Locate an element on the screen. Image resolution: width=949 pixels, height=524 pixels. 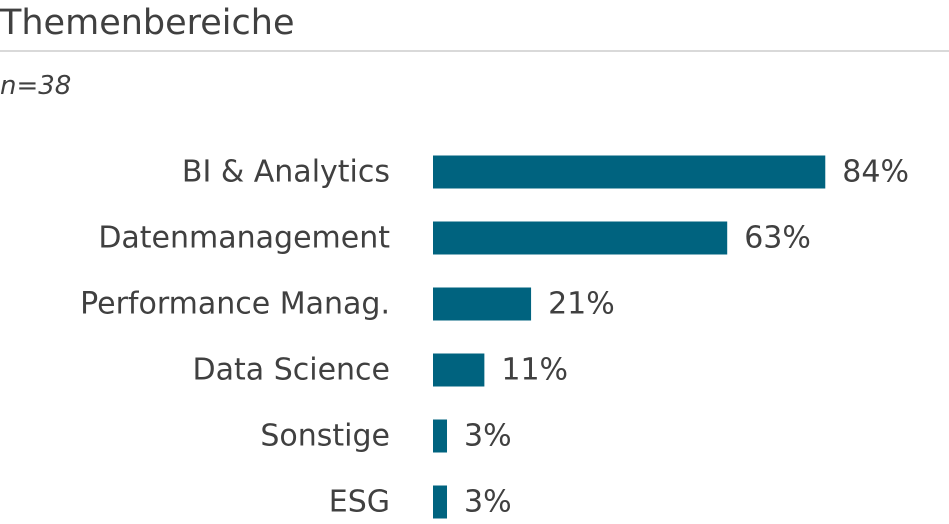
value-label: 84% is located at coordinates (875, 172).